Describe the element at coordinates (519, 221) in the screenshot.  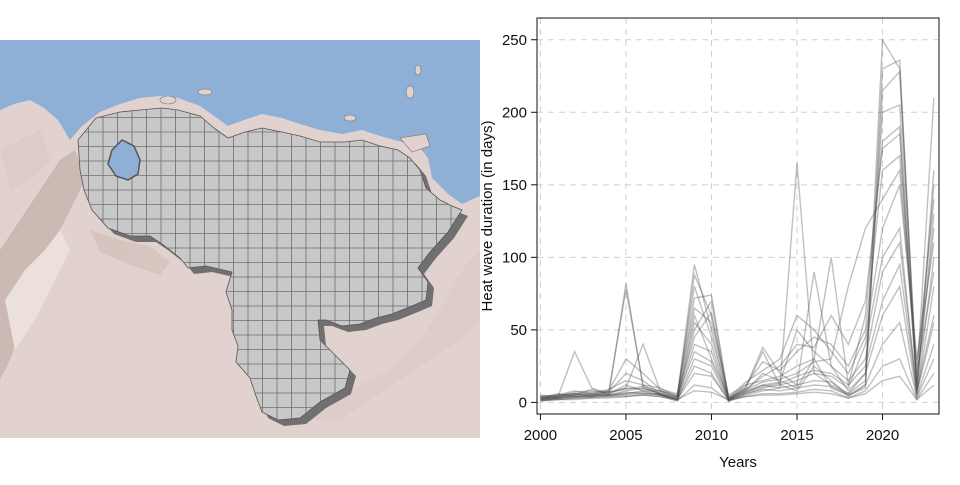
I see `y-axis: 0 50 100 150 200 250` at that location.